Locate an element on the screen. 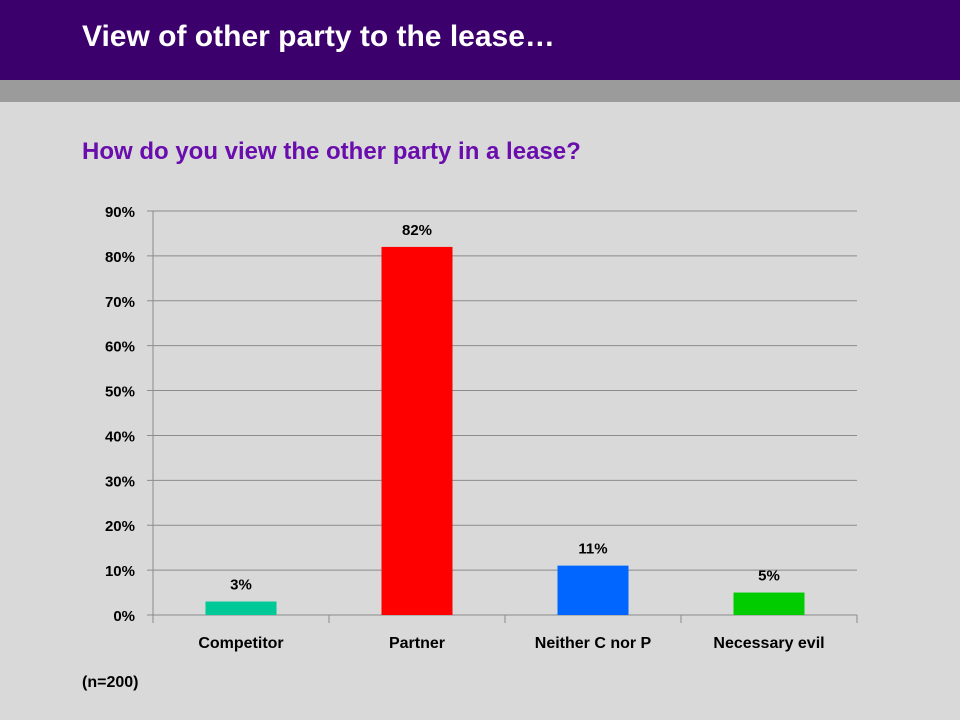 The height and width of the screenshot is (720, 960). y-tick-label: 70% is located at coordinates (120, 302).